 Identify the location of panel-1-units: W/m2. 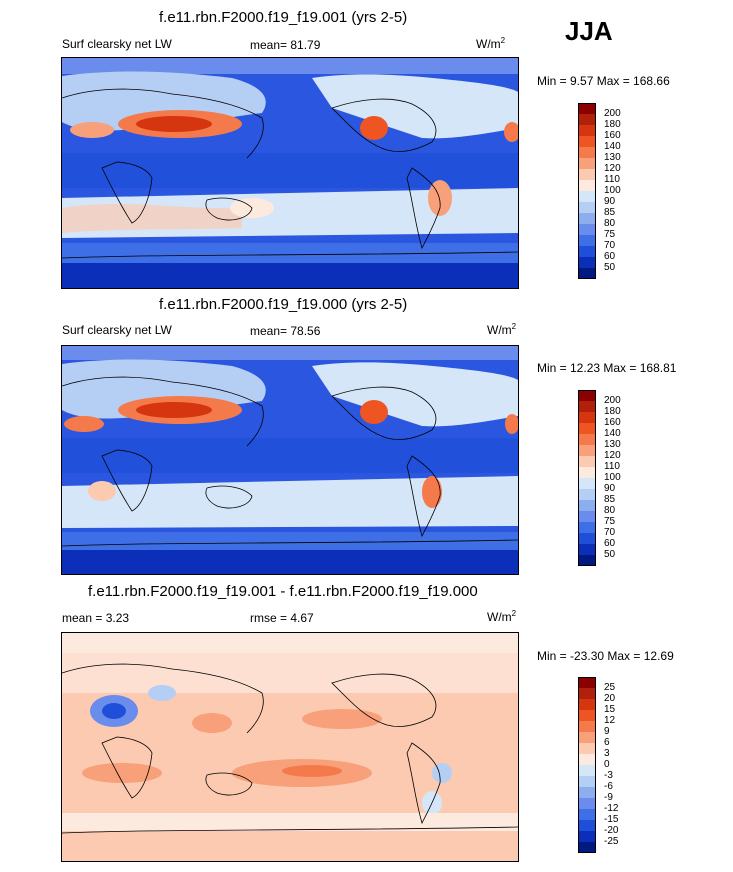
(491, 43).